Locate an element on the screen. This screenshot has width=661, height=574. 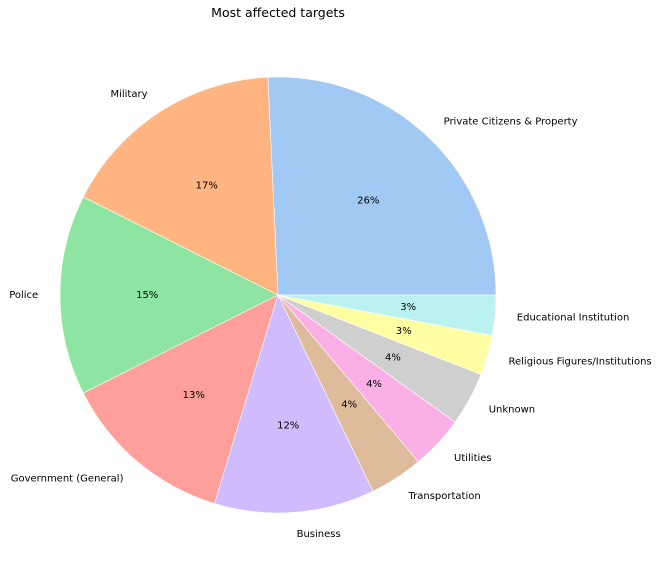
percent-label-police: 15% is located at coordinates (147, 295).